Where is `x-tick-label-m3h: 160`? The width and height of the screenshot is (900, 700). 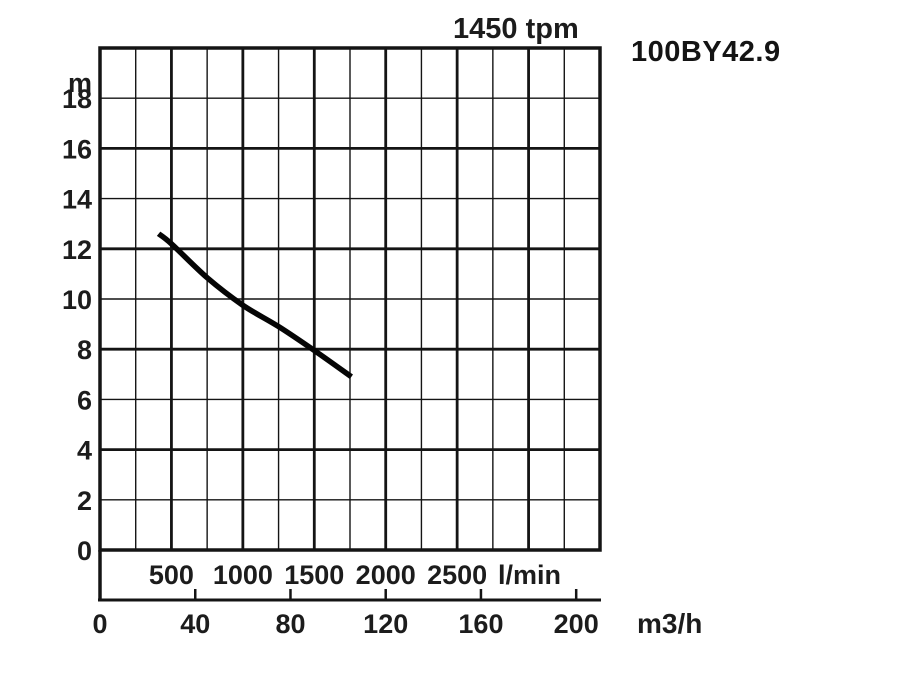 x-tick-label-m3h: 160 is located at coordinates (480, 624).